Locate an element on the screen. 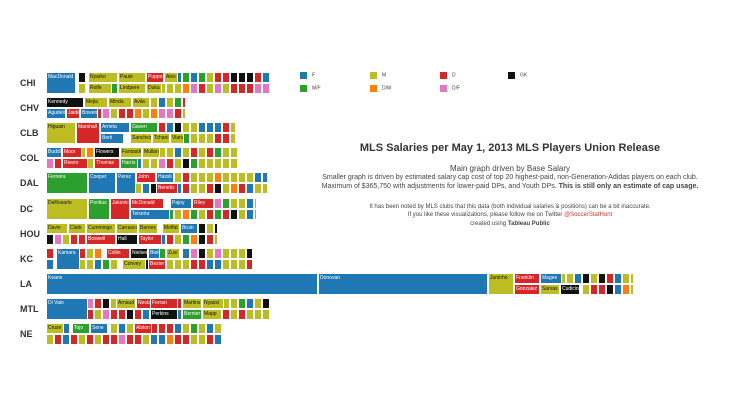 This screenshot has width=730, height=410. player-cell: Taylor is located at coordinates (150, 239).